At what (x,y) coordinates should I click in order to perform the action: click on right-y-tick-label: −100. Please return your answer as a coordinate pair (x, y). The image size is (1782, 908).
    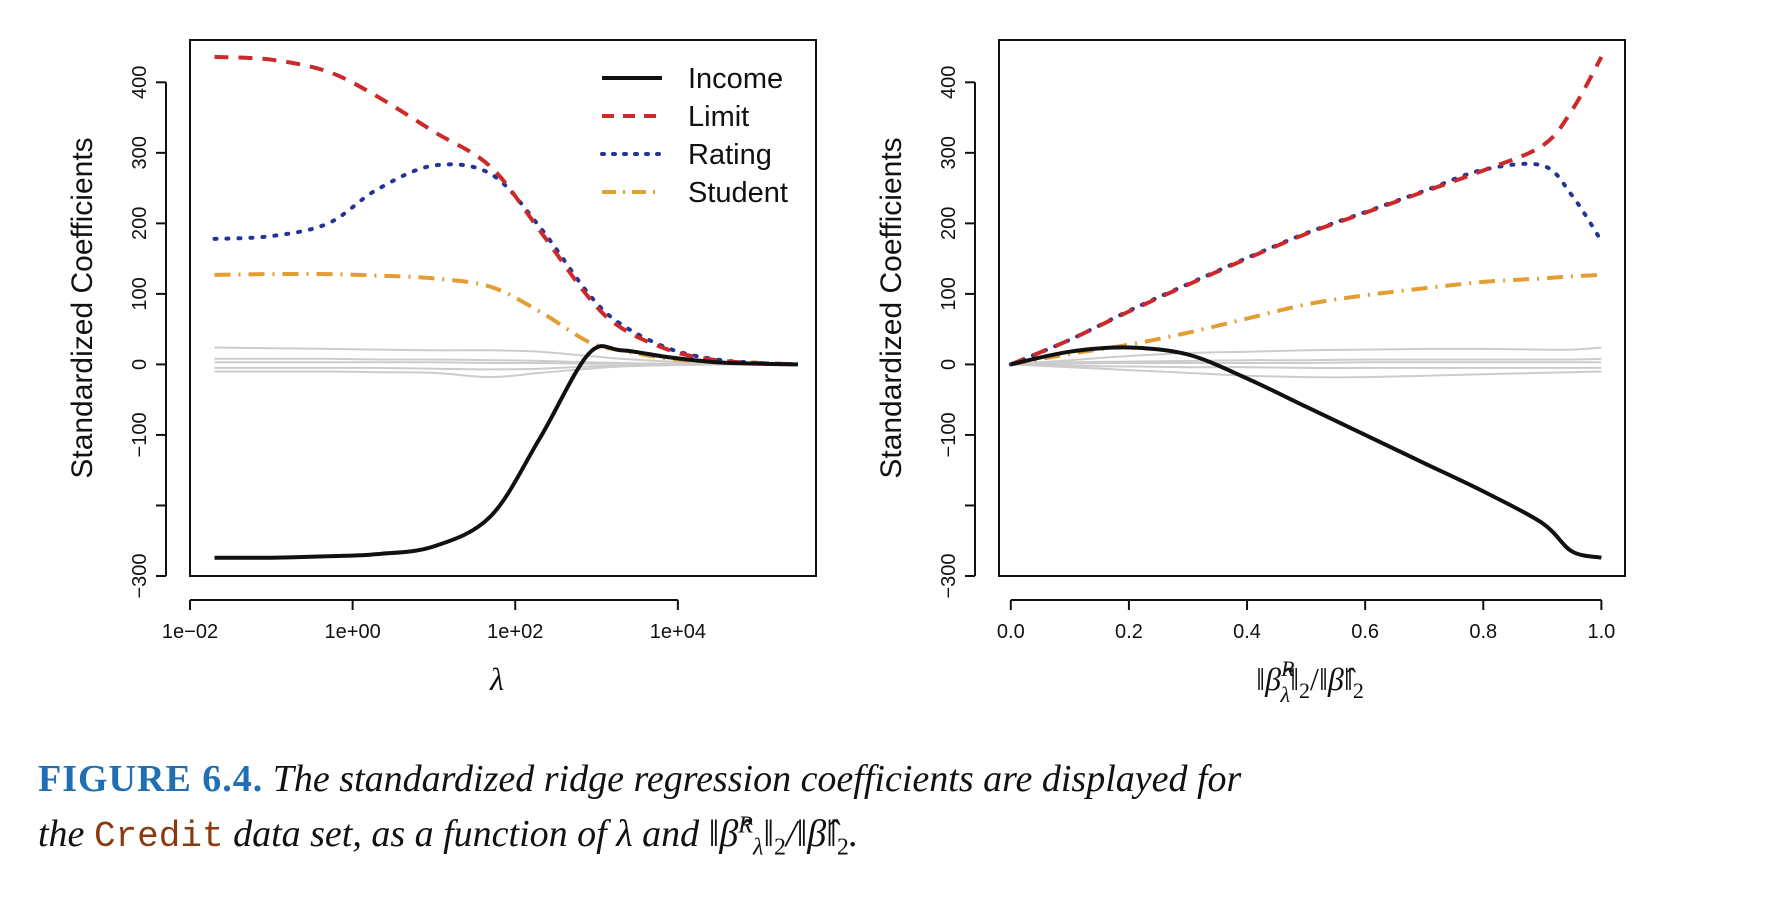
    Looking at the image, I should click on (949, 434).